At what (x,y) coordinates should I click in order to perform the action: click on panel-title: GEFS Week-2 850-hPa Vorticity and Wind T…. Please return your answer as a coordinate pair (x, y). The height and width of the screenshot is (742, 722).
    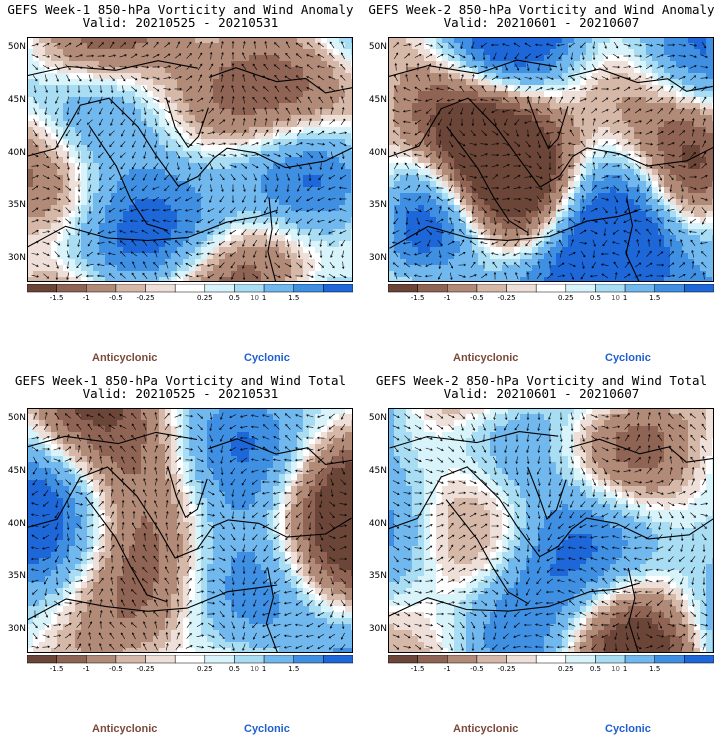
    Looking at the image, I should click on (541, 380).